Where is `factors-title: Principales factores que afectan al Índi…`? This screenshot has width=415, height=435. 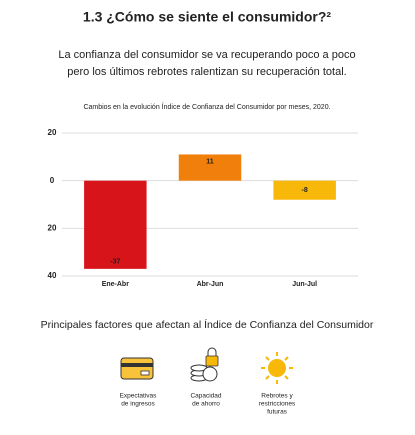
factors-title: Principales factores que afectan al Índi… is located at coordinates (207, 324).